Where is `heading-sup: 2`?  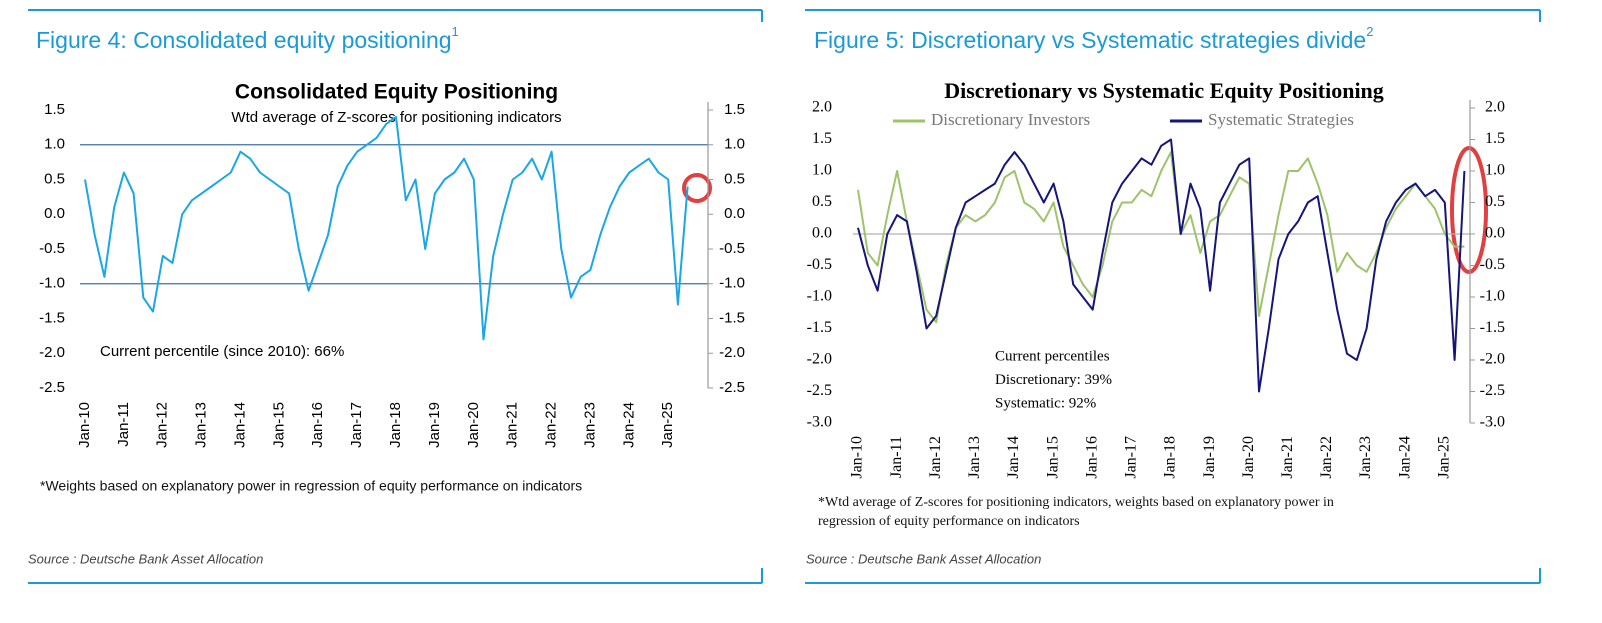
heading-sup: 2 is located at coordinates (1369, 31).